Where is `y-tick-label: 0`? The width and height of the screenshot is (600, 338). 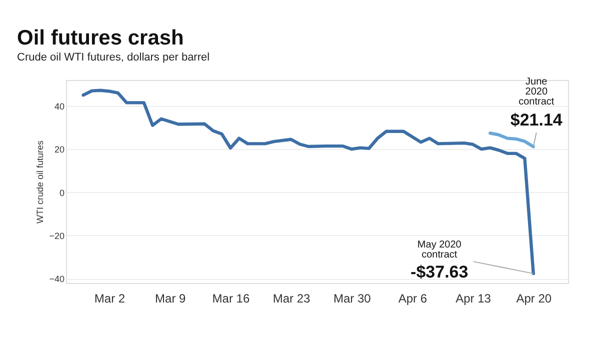 y-tick-label: 0 is located at coordinates (61, 193).